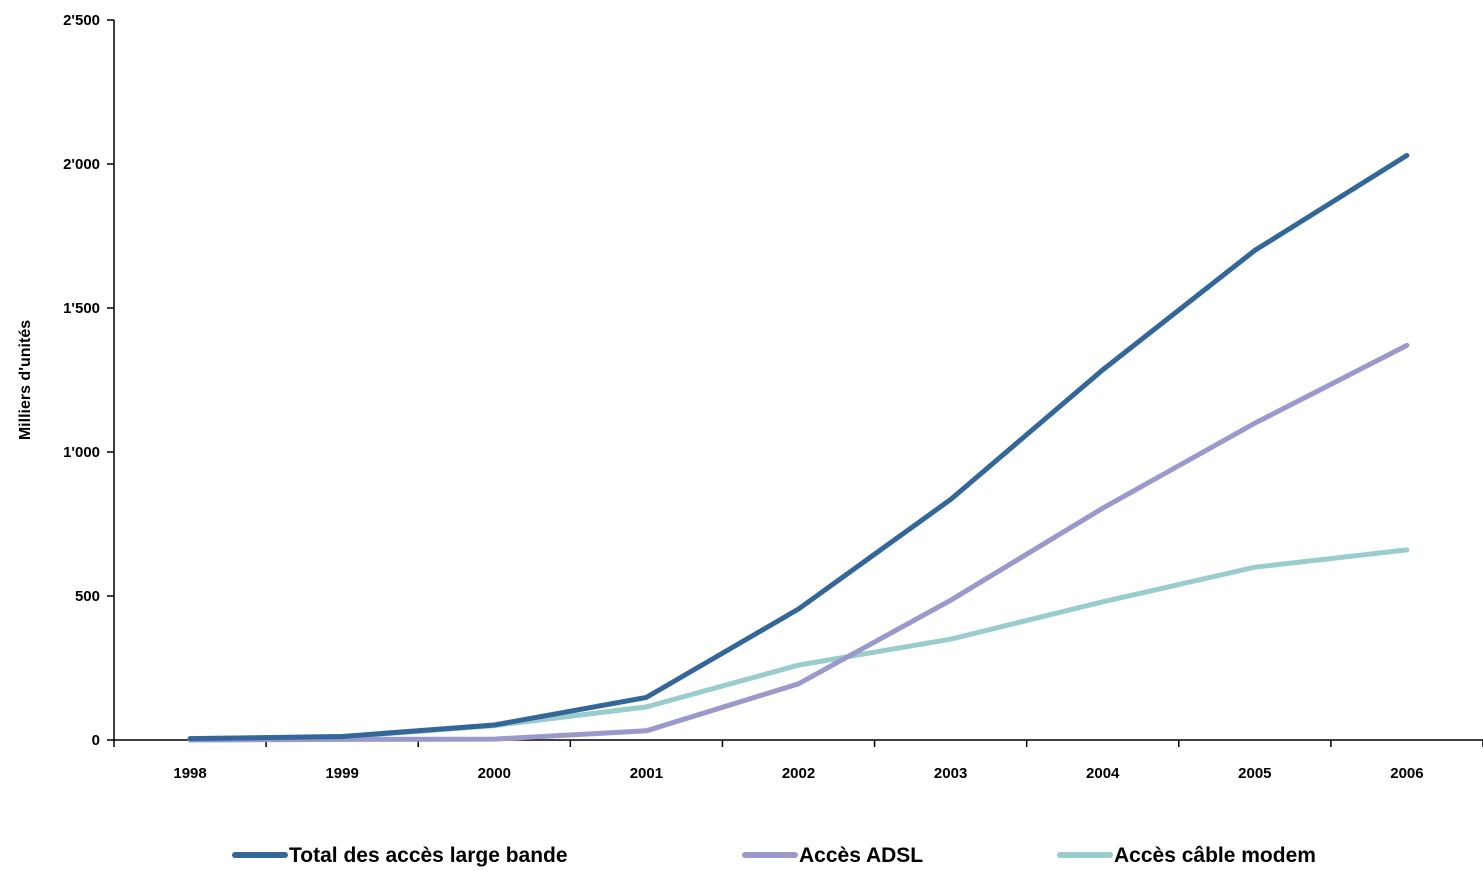  I want to click on y-tick-label: 2'500, so click(81, 20).